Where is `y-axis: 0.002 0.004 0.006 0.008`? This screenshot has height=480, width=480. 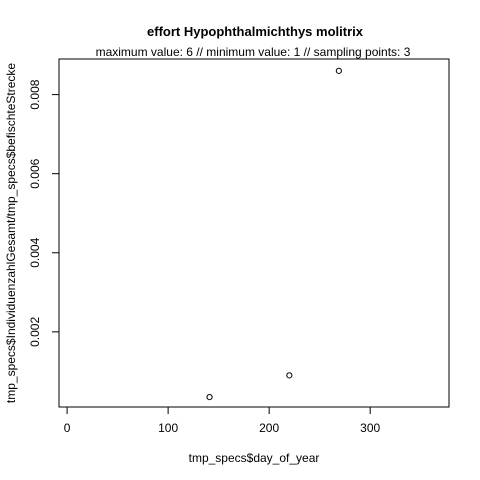
y-axis: 0.002 0.004 0.006 0.008 is located at coordinates (44, 213).